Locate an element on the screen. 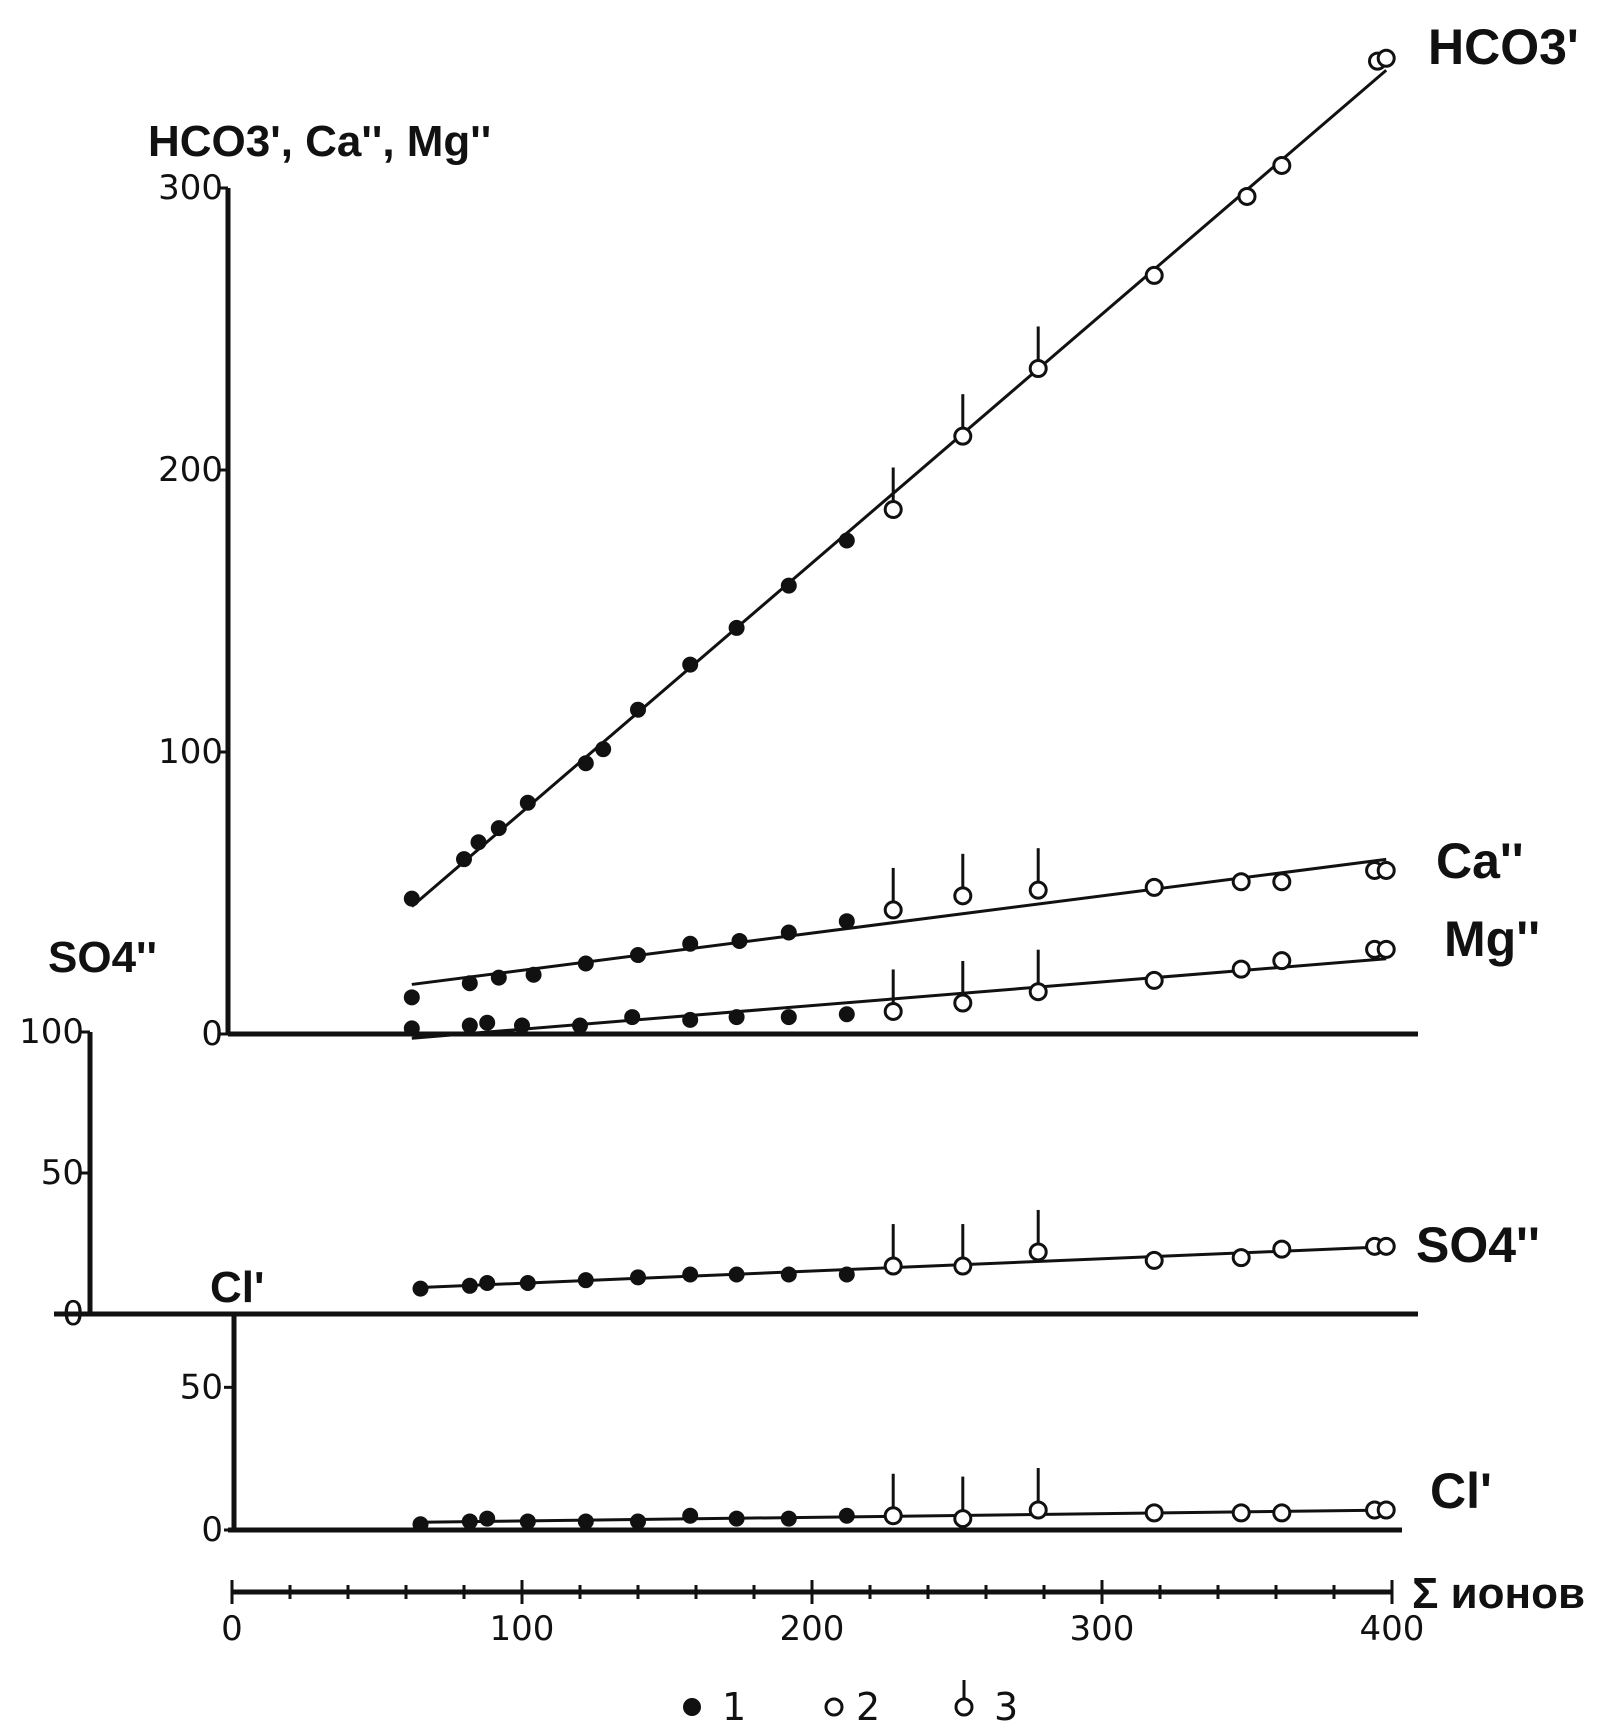  series-label-ca: Ca'' is located at coordinates (1480, 861).